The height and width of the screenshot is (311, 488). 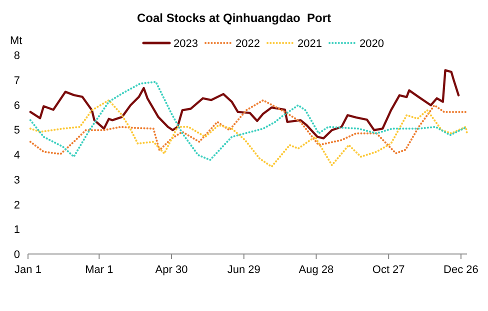 I want to click on legend-label: 2020, so click(x=372, y=44).